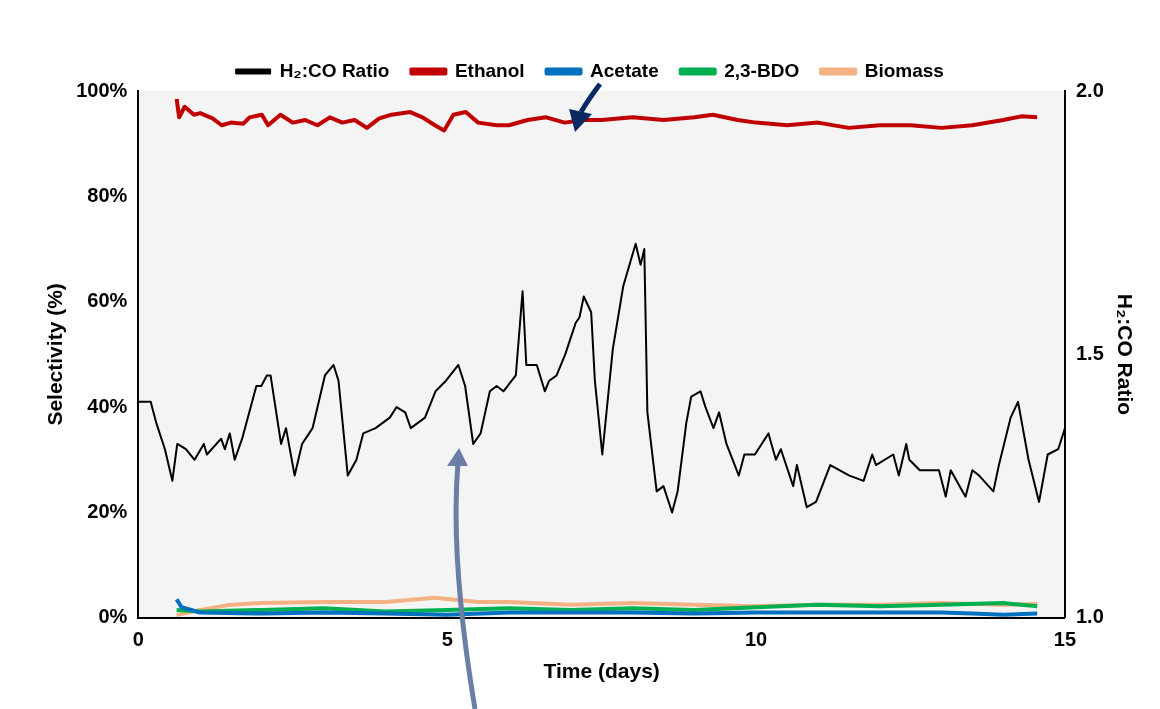  I want to click on y-axis-title: Selectivity (%), so click(55, 354).